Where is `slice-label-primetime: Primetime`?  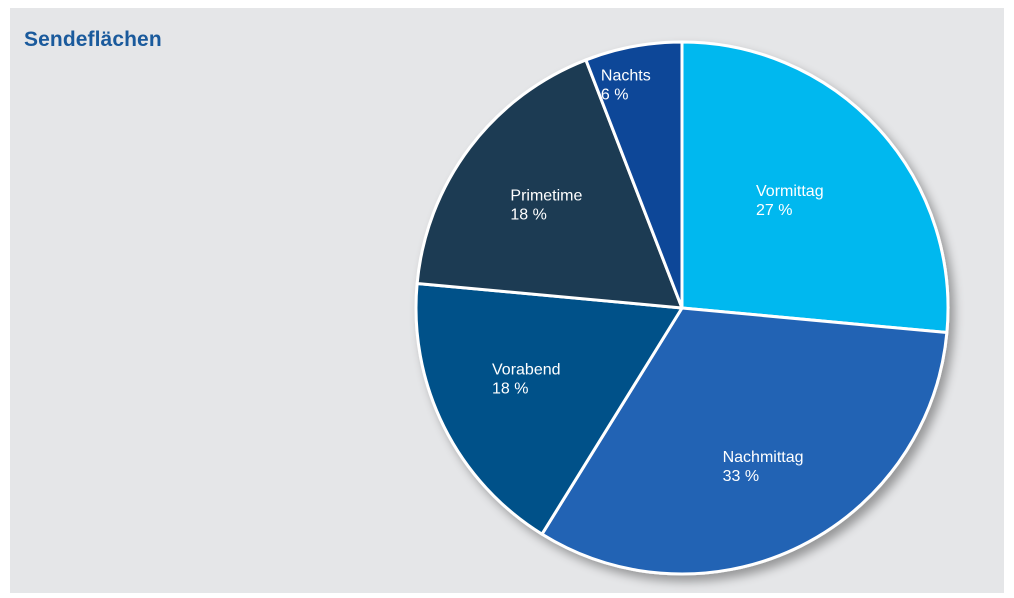 slice-label-primetime: Primetime is located at coordinates (546, 196).